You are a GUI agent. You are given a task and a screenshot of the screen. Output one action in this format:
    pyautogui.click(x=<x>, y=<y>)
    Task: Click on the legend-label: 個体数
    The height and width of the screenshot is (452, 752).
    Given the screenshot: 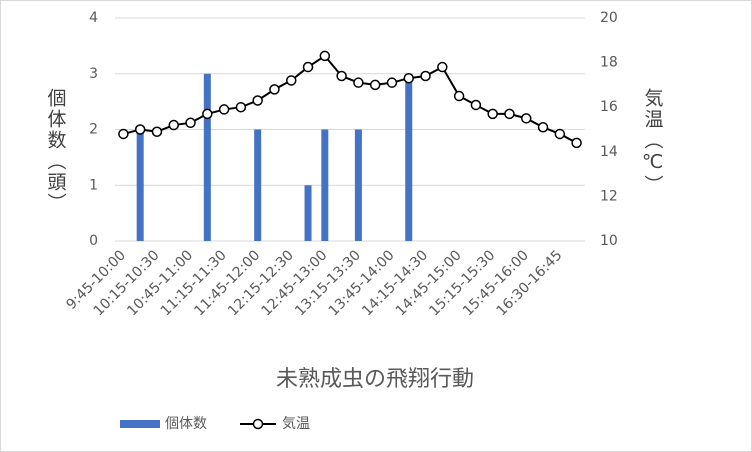 What is the action you would take?
    pyautogui.click(x=186, y=424)
    